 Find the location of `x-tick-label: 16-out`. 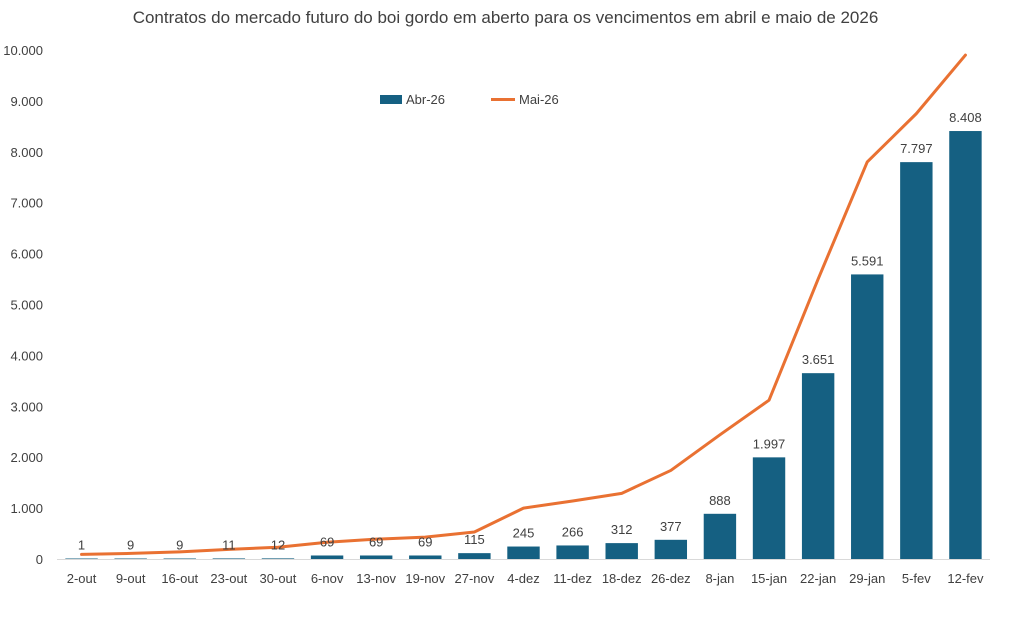

x-tick-label: 16-out is located at coordinates (179, 578).